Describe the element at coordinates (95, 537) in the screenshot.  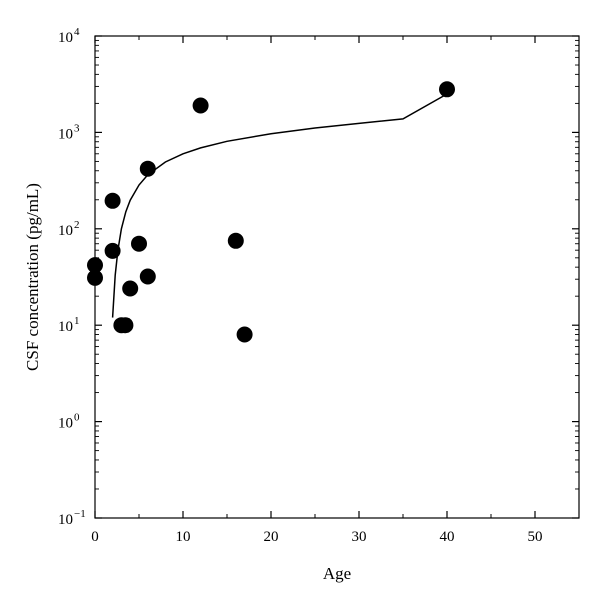
I see `x-tick-label: 0` at that location.